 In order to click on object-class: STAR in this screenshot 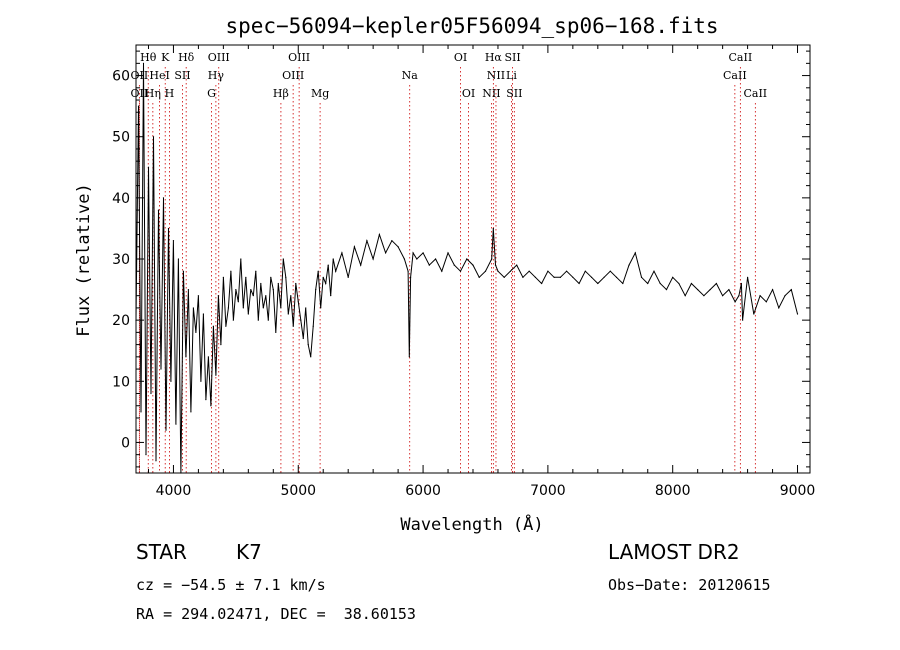, I will do `click(161, 552)`.